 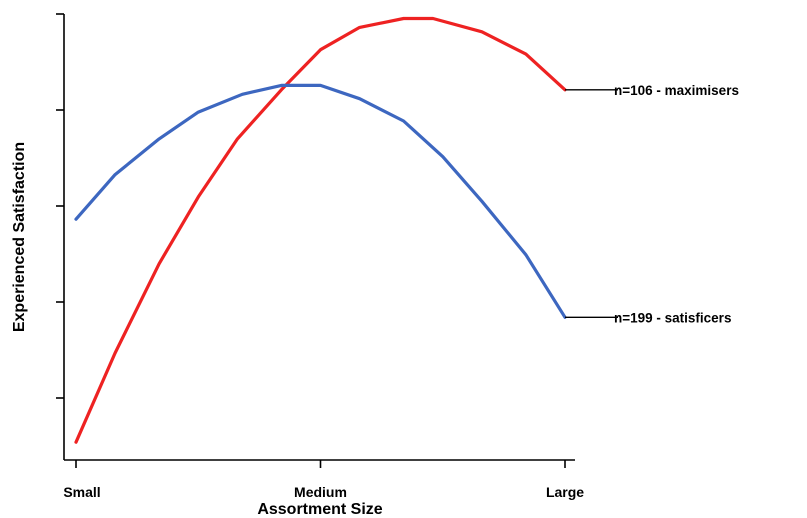 What do you see at coordinates (323, 480) in the screenshot?
I see `x-ticks: Small Medium Large` at bounding box center [323, 480].